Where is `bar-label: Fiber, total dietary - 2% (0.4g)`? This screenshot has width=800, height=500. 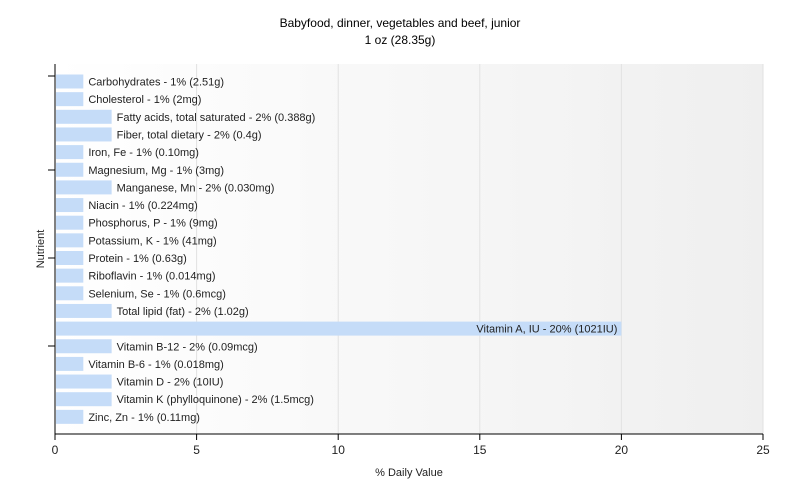
bar-label: Fiber, total dietary - 2% (0.4g) is located at coordinates (189, 135).